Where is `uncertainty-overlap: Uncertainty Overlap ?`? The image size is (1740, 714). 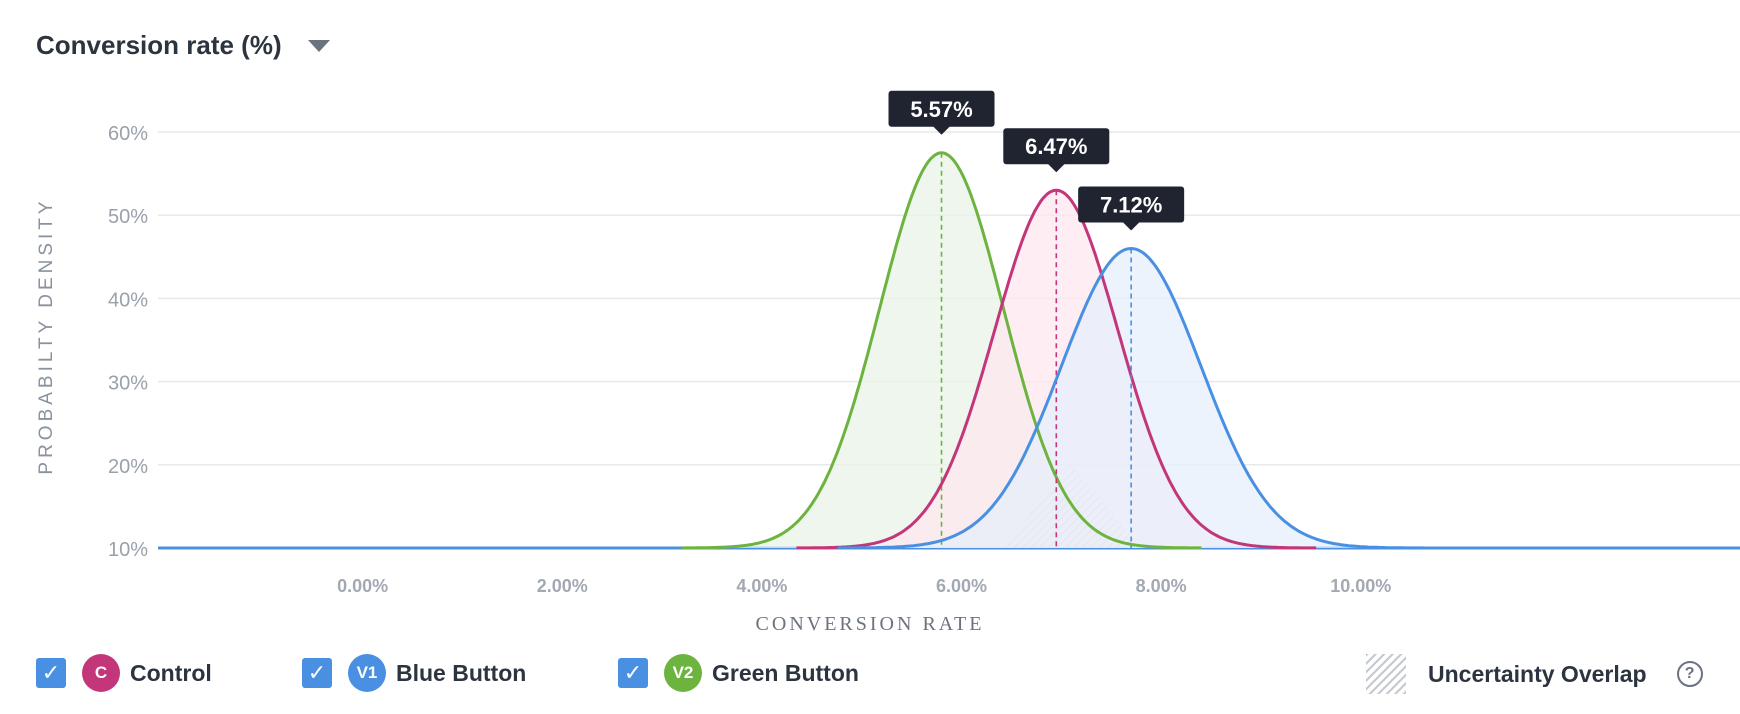 uncertainty-overlap: Uncertainty Overlap ? is located at coordinates (1534, 674).